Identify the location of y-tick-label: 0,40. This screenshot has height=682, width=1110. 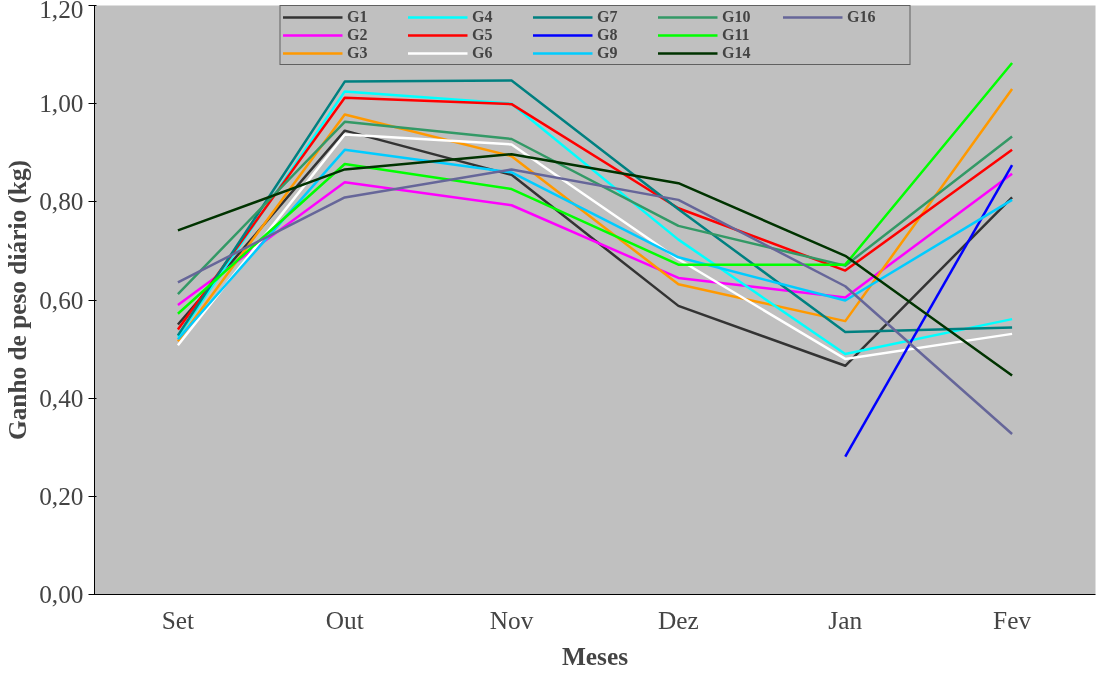
(61, 397).